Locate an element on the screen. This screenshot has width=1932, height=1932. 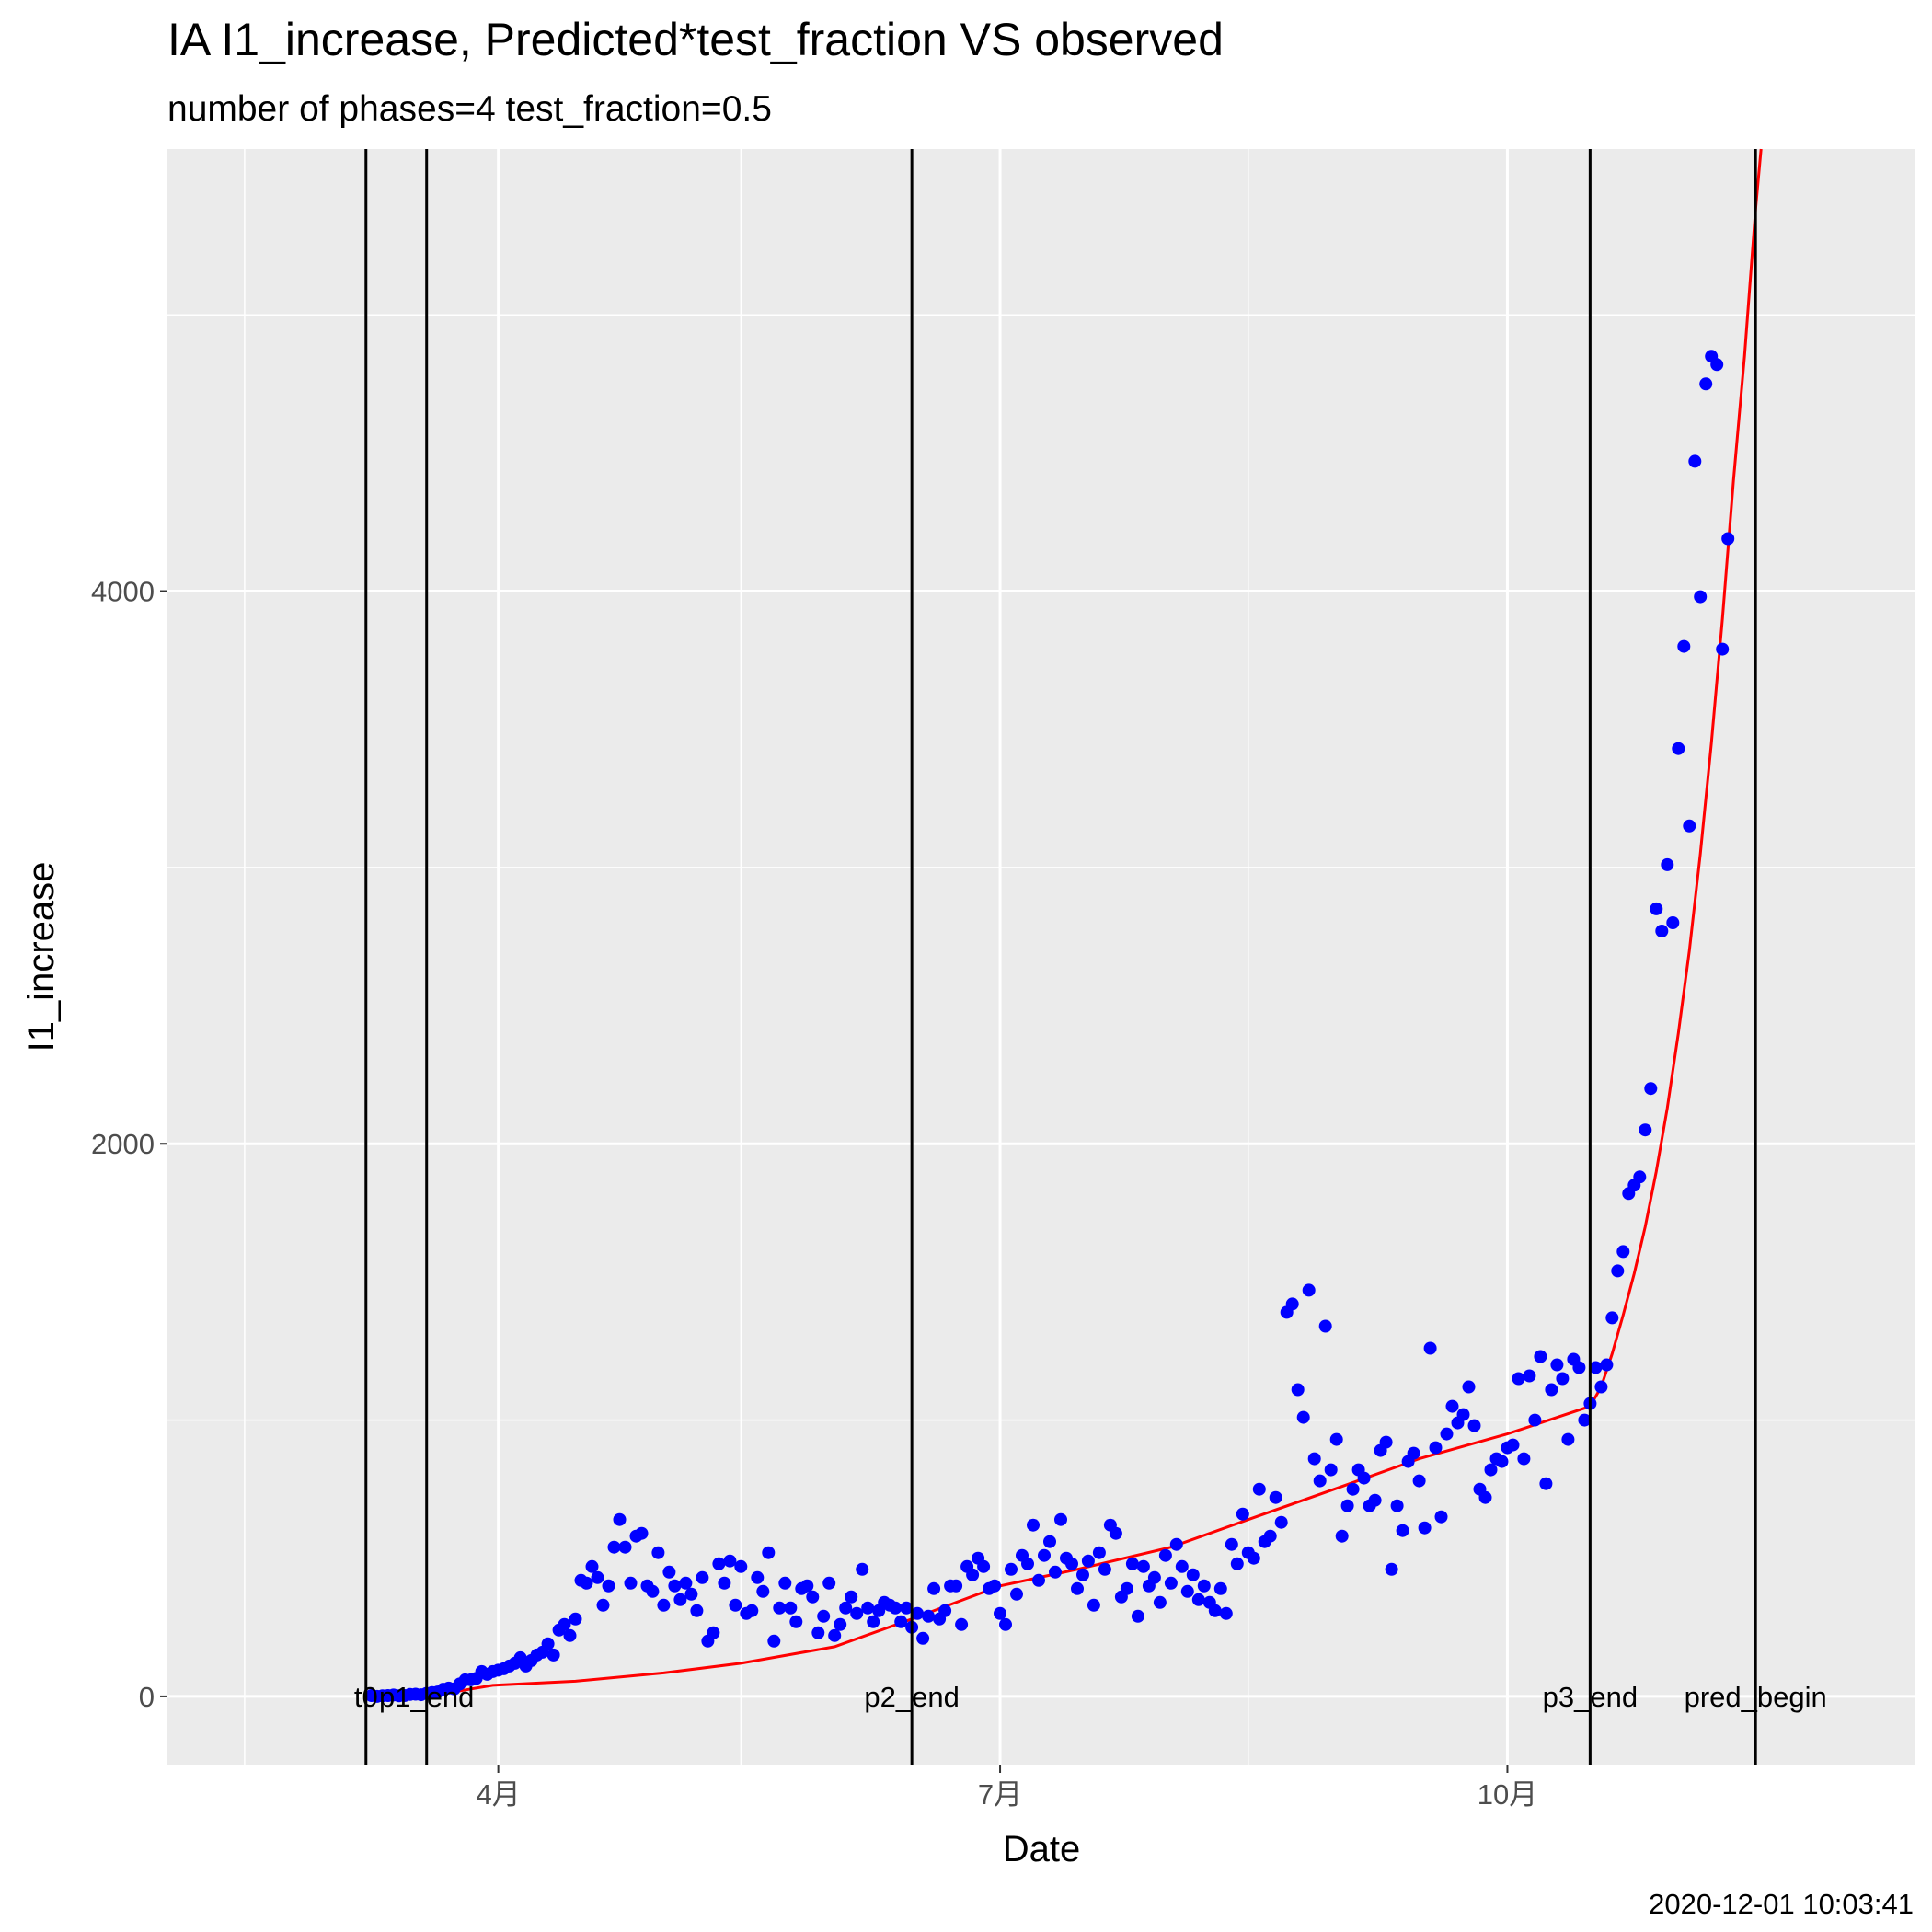
y-axis-title: I1_increase is located at coordinates (41, 957).